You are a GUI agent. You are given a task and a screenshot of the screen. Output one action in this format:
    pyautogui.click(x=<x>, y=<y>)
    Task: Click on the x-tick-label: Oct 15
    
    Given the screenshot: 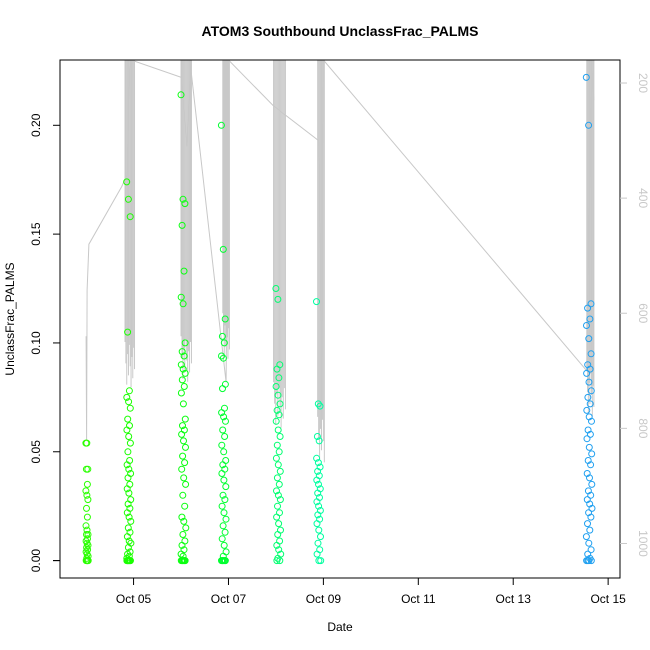 What is the action you would take?
    pyautogui.click(x=608, y=599)
    